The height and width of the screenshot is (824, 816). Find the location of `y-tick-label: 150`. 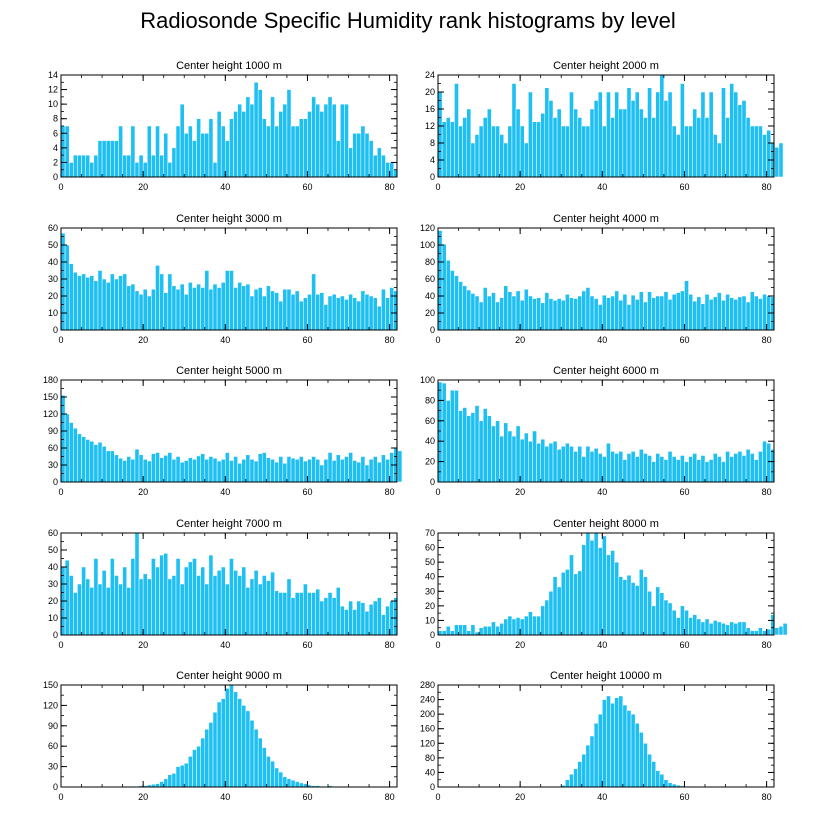

y-tick-label: 150 is located at coordinates (50, 685).